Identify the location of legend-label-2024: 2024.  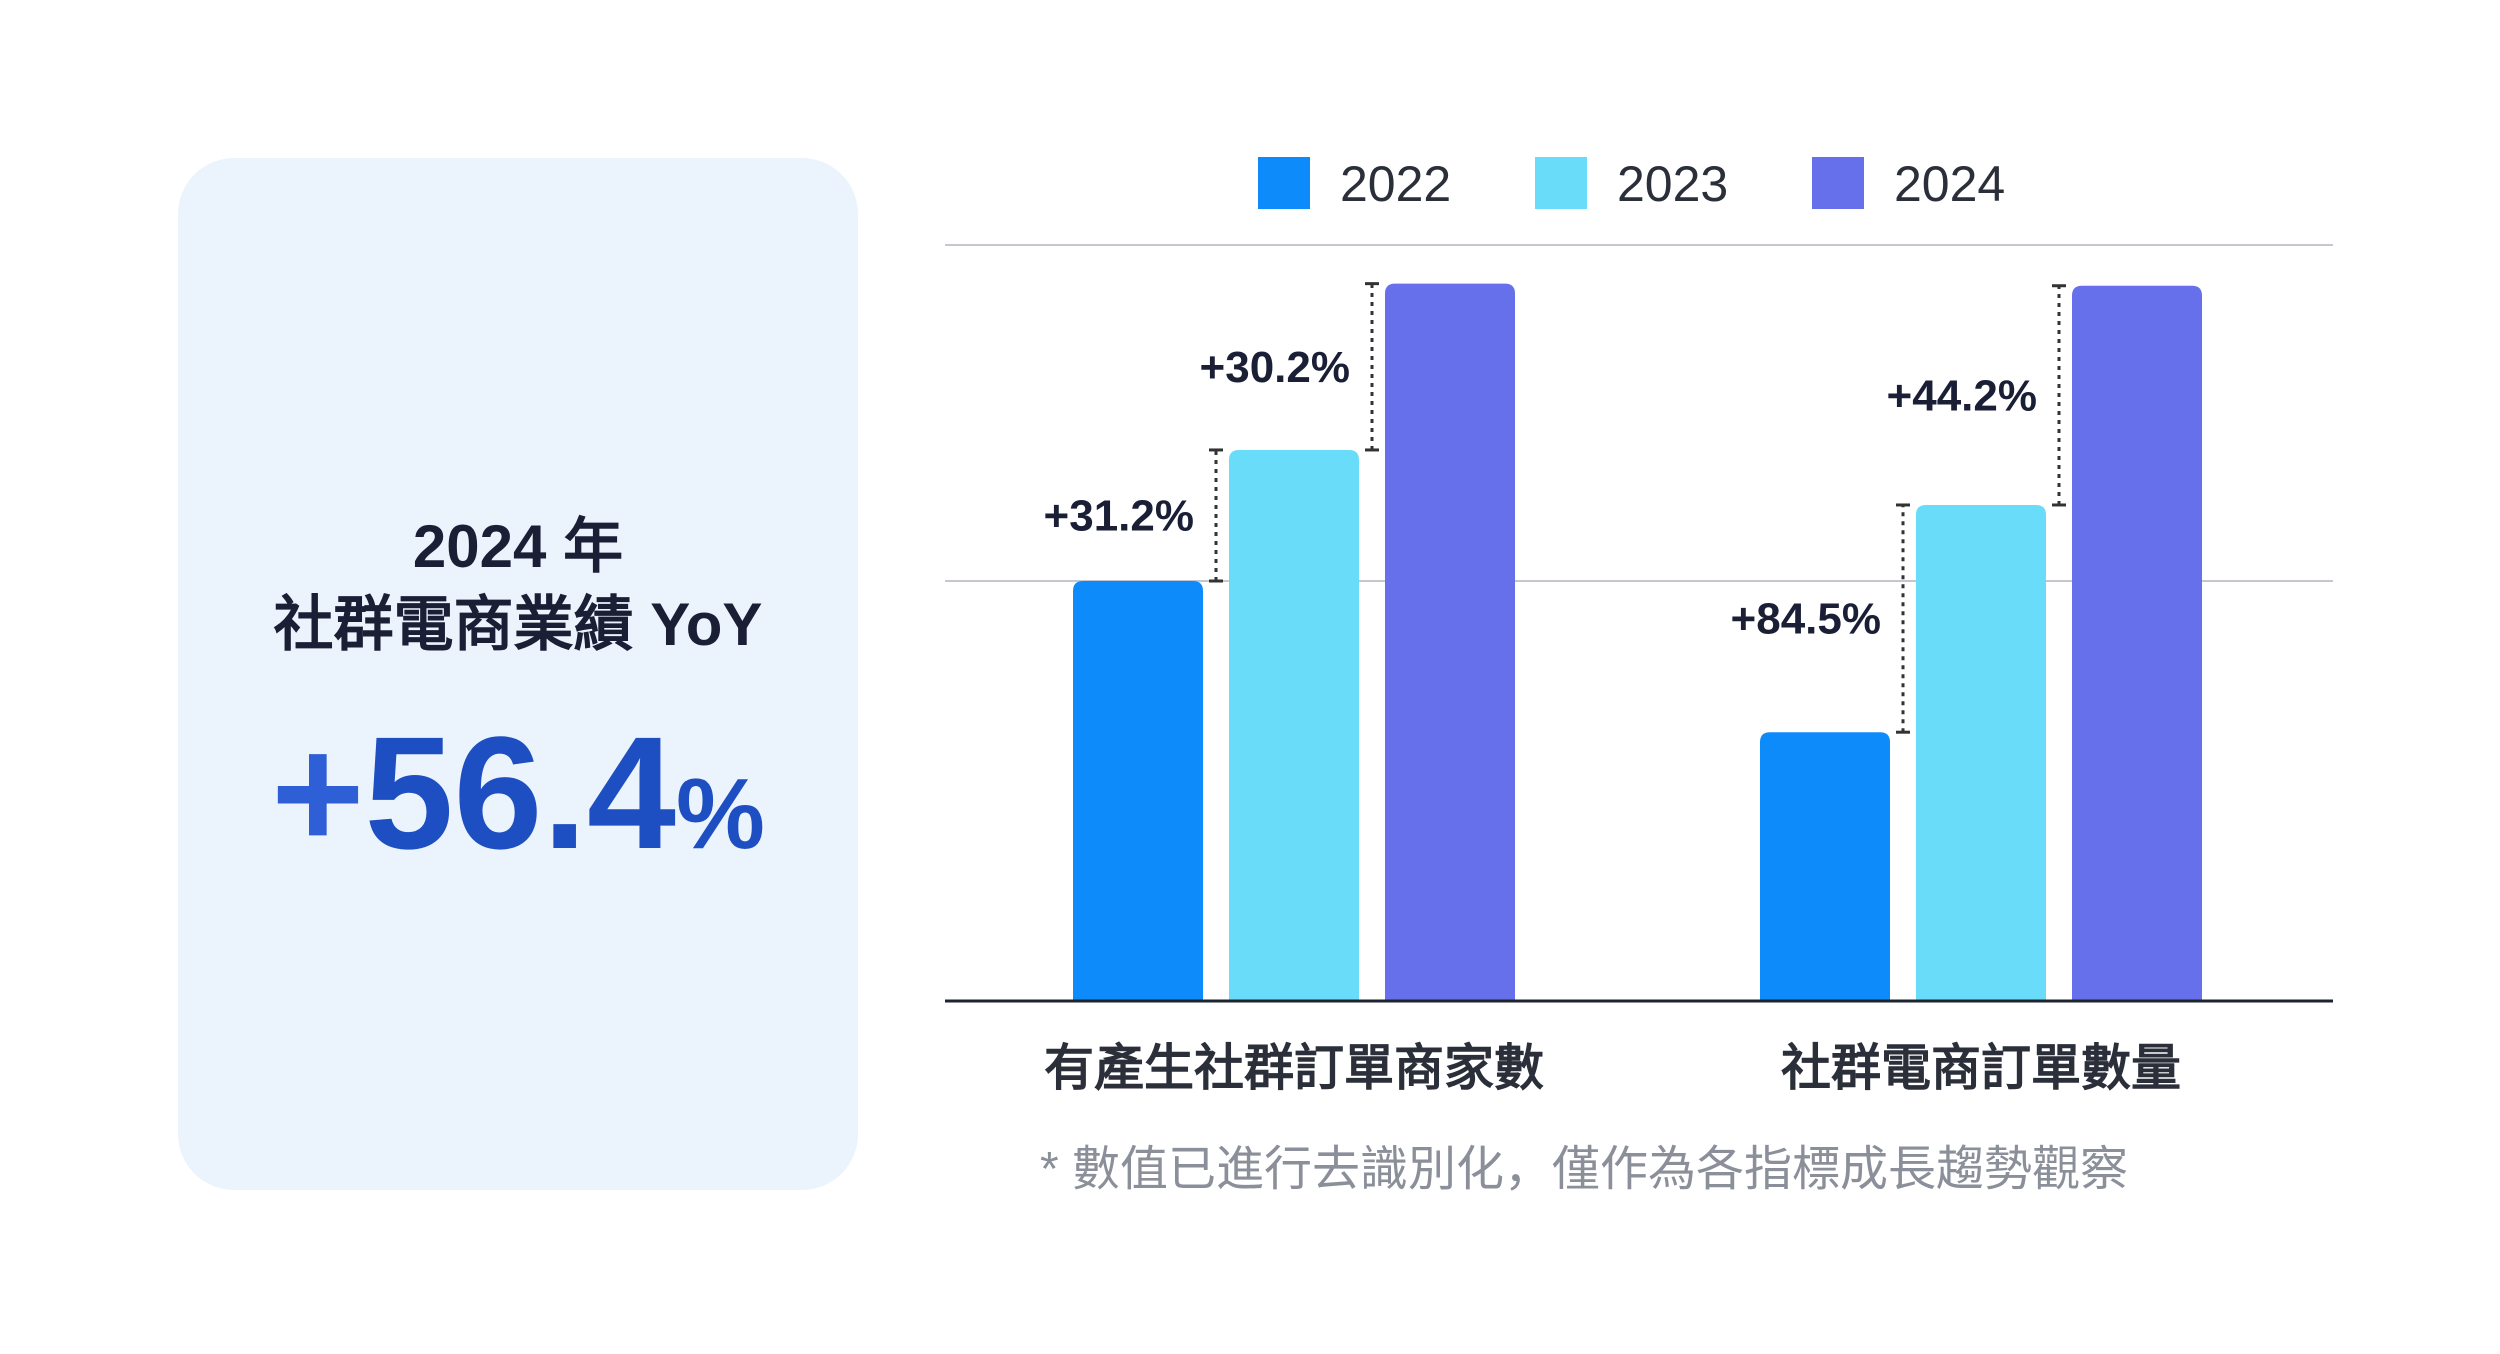
(1949, 184).